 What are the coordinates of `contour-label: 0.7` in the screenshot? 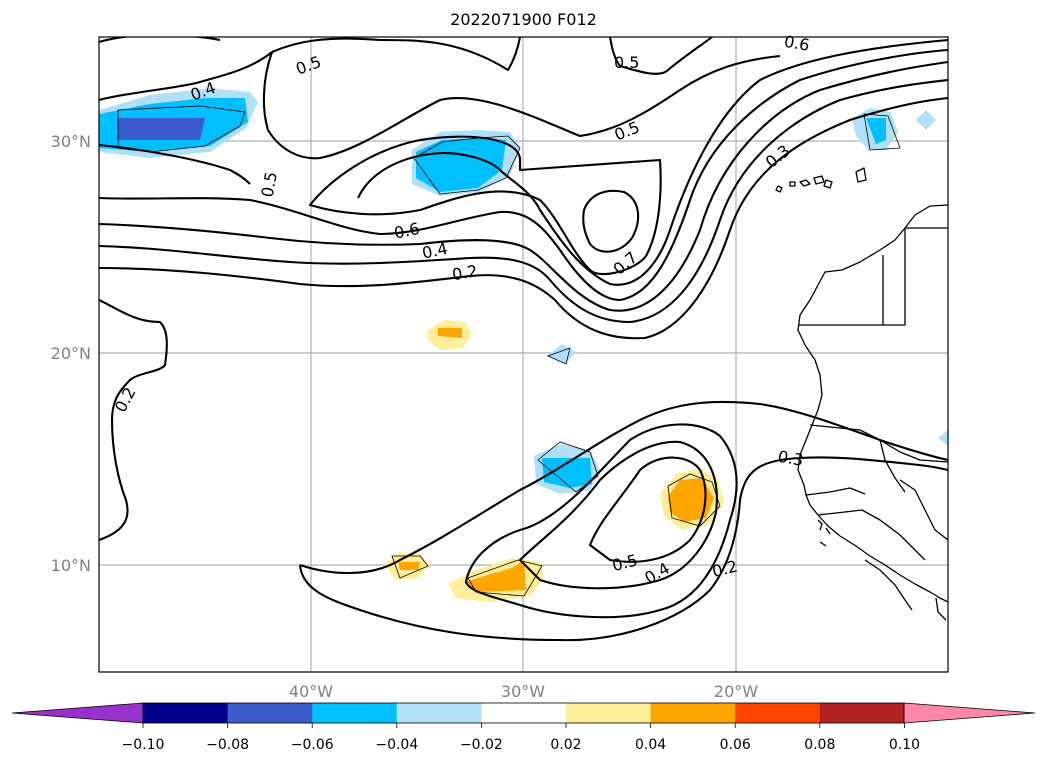 It's located at (625, 263).